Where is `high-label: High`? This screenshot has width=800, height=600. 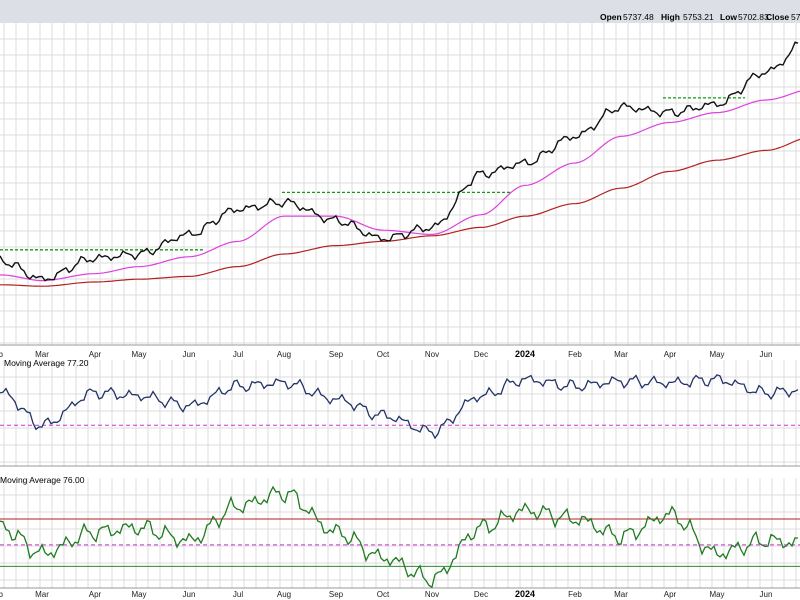
high-label: High is located at coordinates (670, 17).